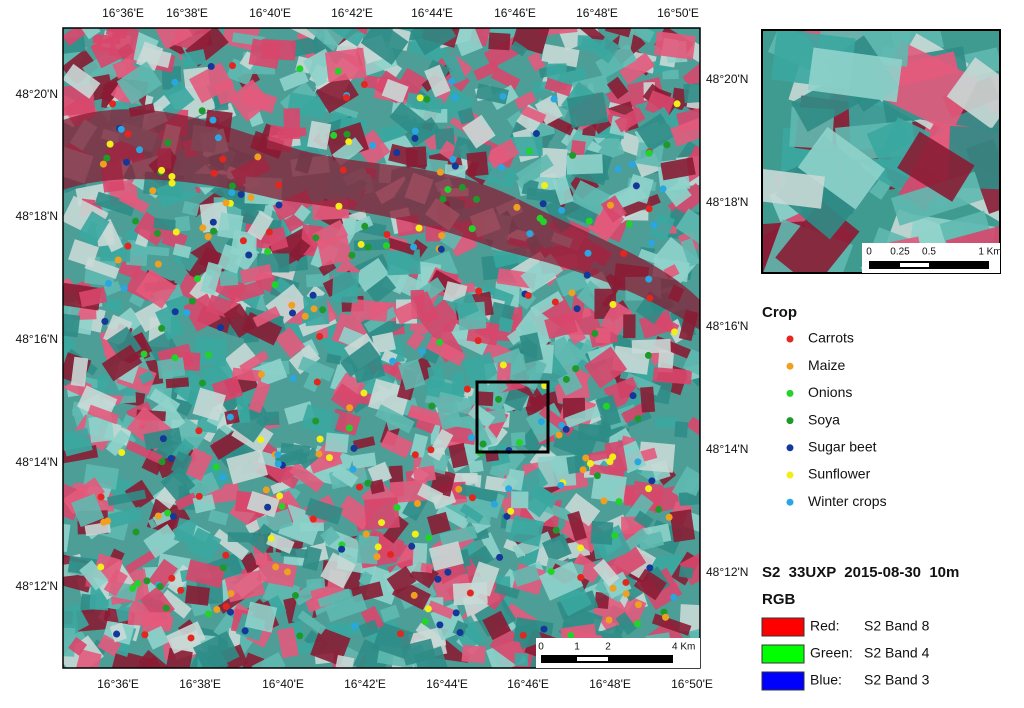 This screenshot has height=708, width=1024. Describe the element at coordinates (592, 659) in the screenshot. I see `scale-bar-segment` at that location.